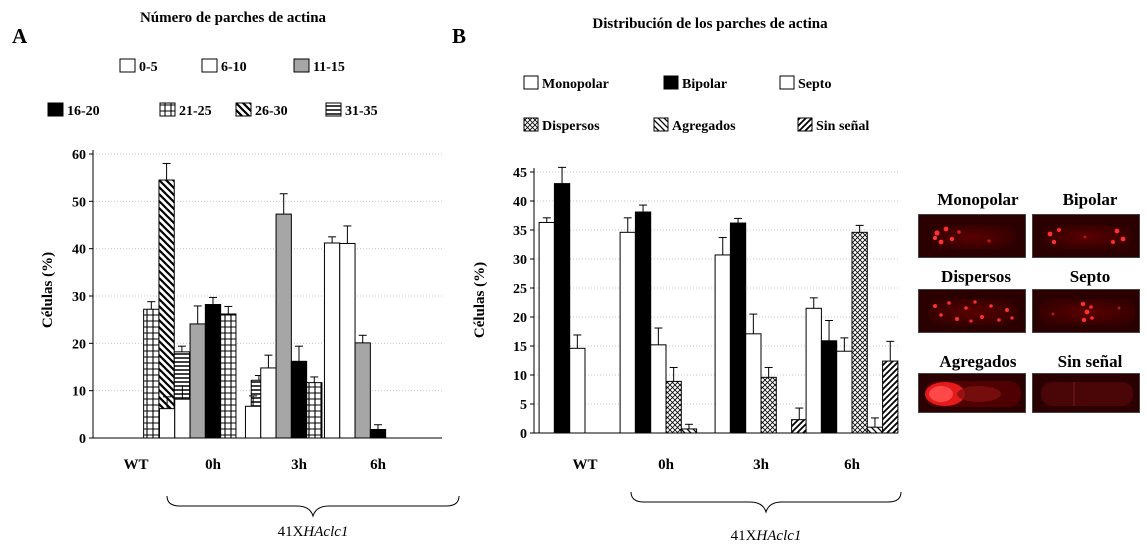  What do you see at coordinates (283, 326) in the screenshot?
I see `panel-a-bar-11-15-3h` at bounding box center [283, 326].